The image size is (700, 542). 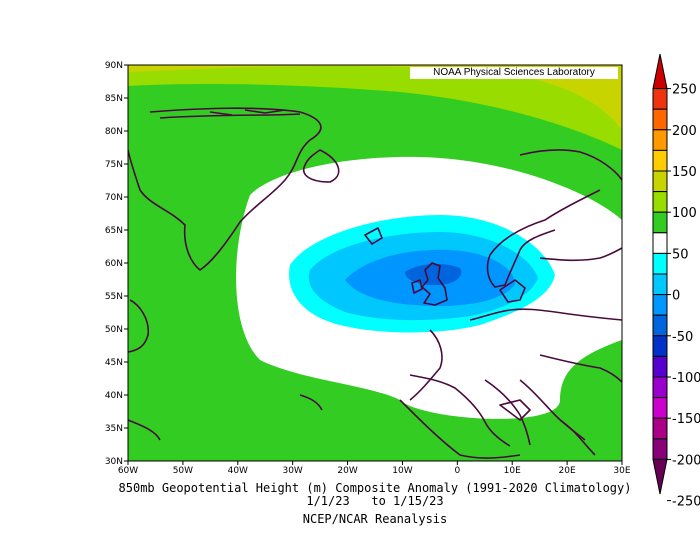 I want to click on colorbar-tick-label: 0, so click(x=676, y=296).